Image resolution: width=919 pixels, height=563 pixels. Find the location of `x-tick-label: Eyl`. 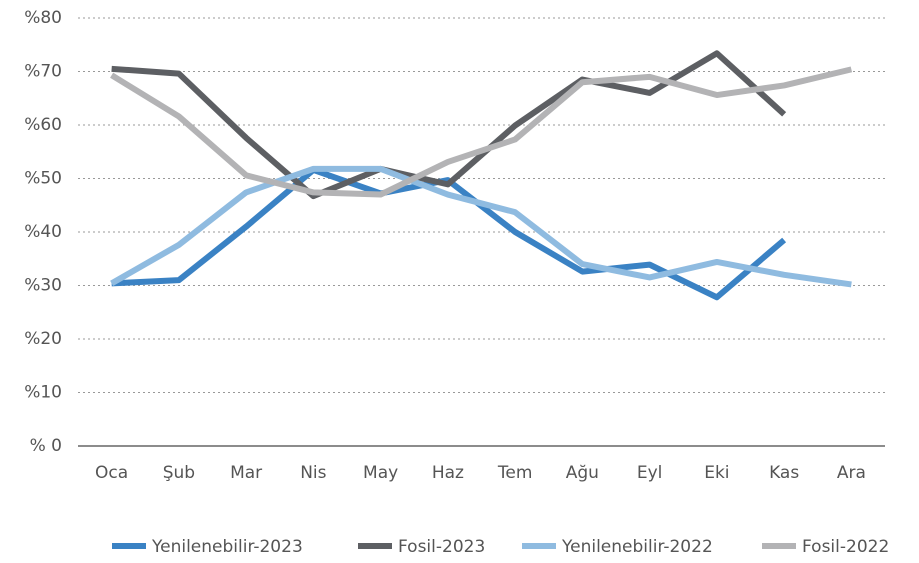

x-tick-label: Eyl is located at coordinates (650, 473).